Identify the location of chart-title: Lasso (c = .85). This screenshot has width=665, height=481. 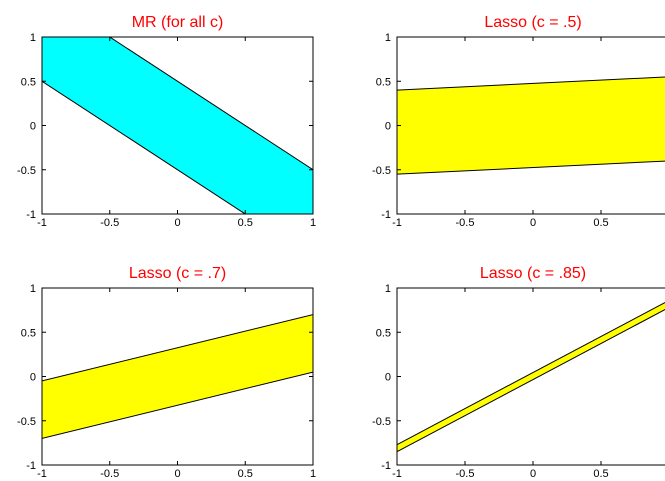
(533, 273).